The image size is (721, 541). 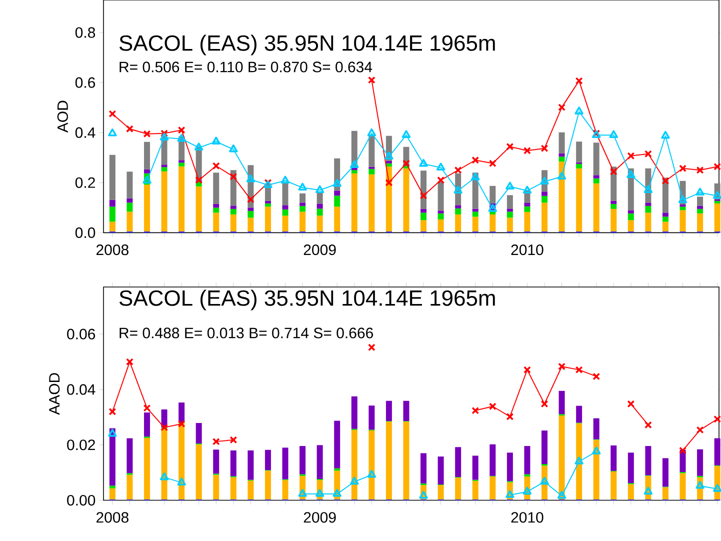 I want to click on text: SACOL (EAS) 35.95N 104.14E 1965m, so click(x=307, y=45).